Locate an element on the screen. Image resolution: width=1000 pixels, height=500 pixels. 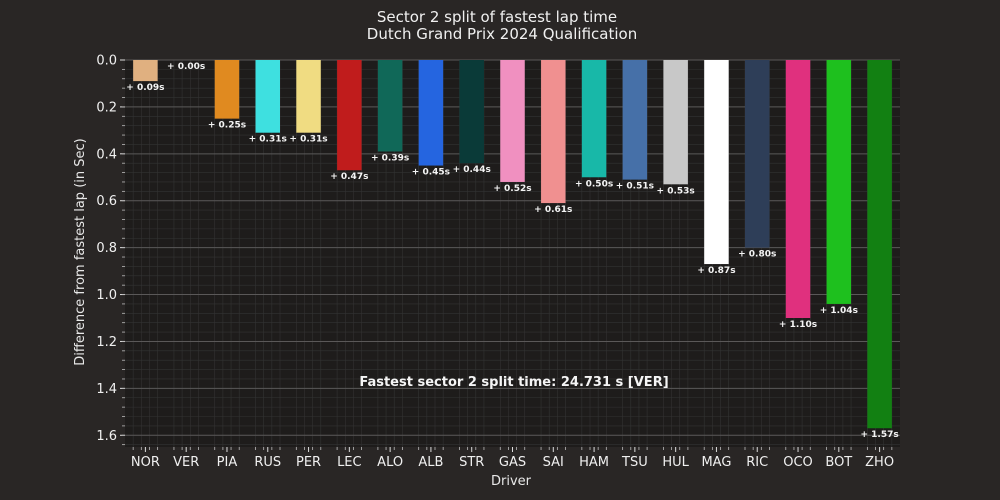
bar-value-label: + 0.80s is located at coordinates (757, 255).